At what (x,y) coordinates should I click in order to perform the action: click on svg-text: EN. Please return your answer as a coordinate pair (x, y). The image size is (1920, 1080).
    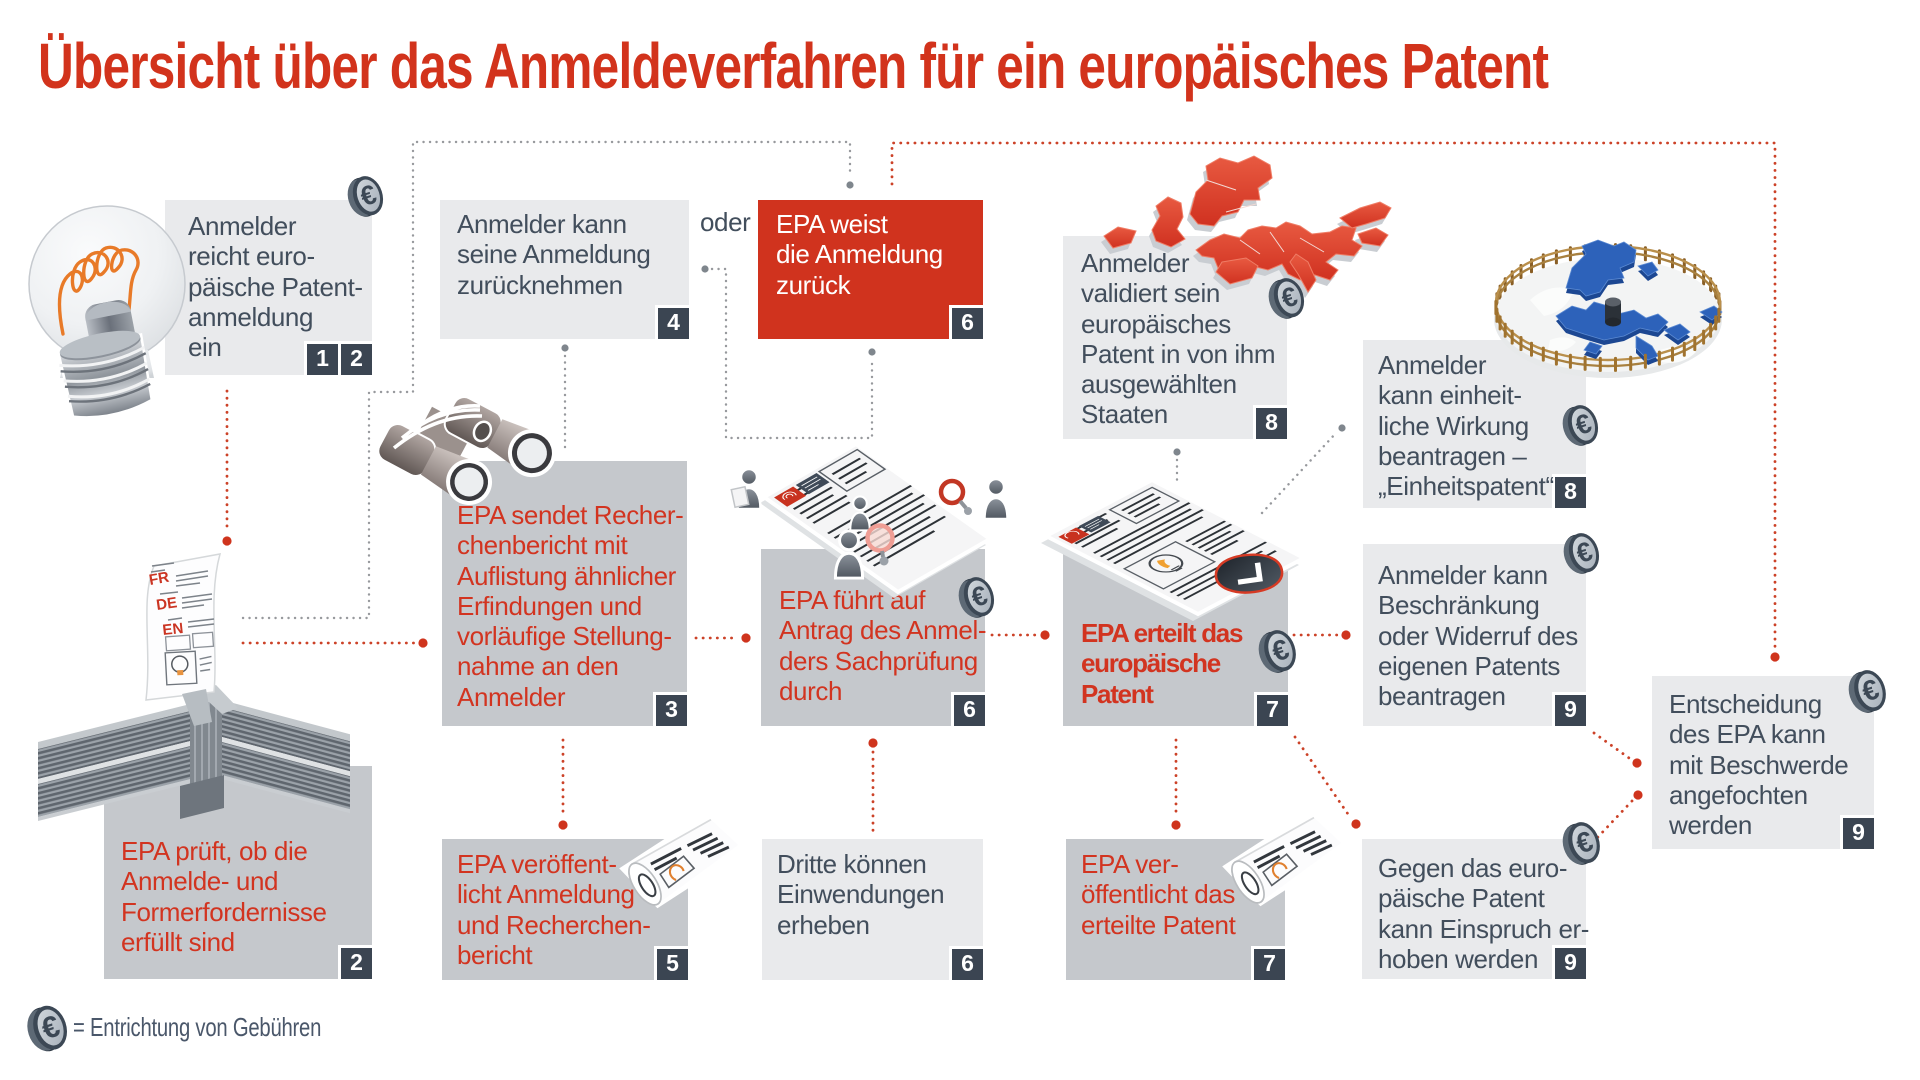
    Looking at the image, I should click on (173, 629).